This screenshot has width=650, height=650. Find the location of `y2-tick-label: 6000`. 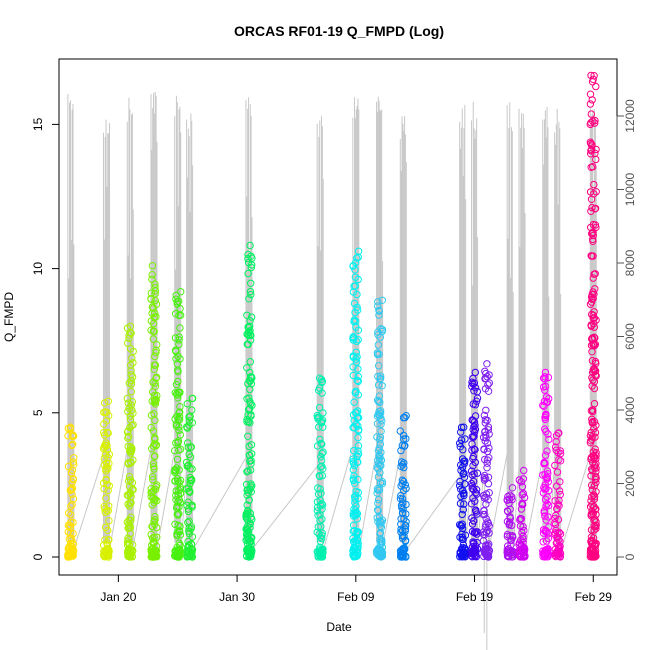

y2-tick-label: 6000 is located at coordinates (630, 336).